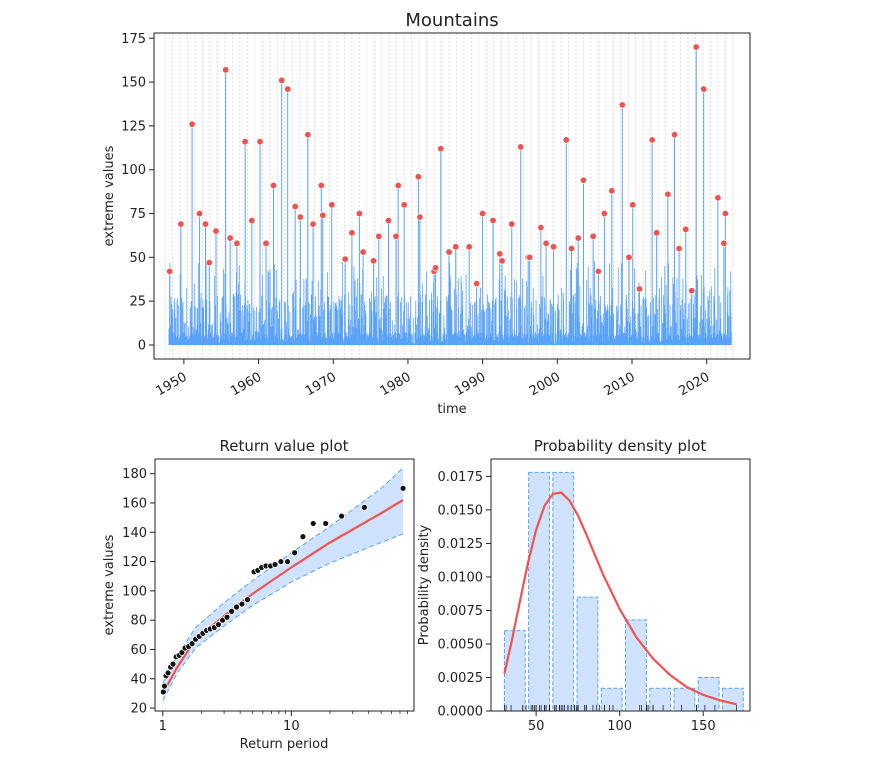 The width and height of the screenshot is (891, 758). What do you see at coordinates (321, 385) in the screenshot?
I see `x-tick-label: 1970` at bounding box center [321, 385].